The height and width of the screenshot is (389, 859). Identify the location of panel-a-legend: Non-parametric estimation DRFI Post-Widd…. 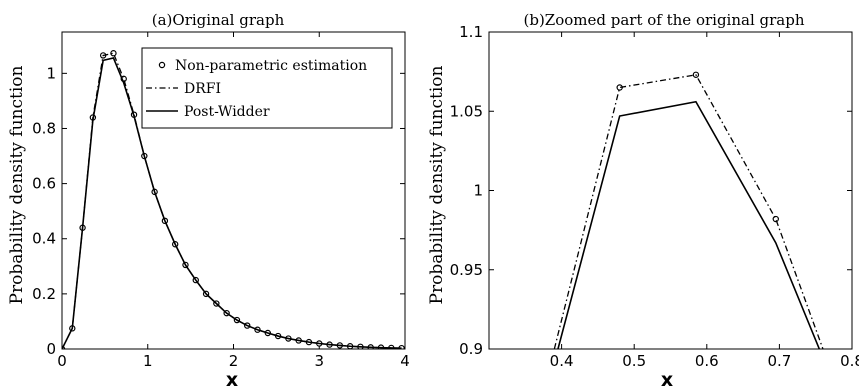
(267, 88).